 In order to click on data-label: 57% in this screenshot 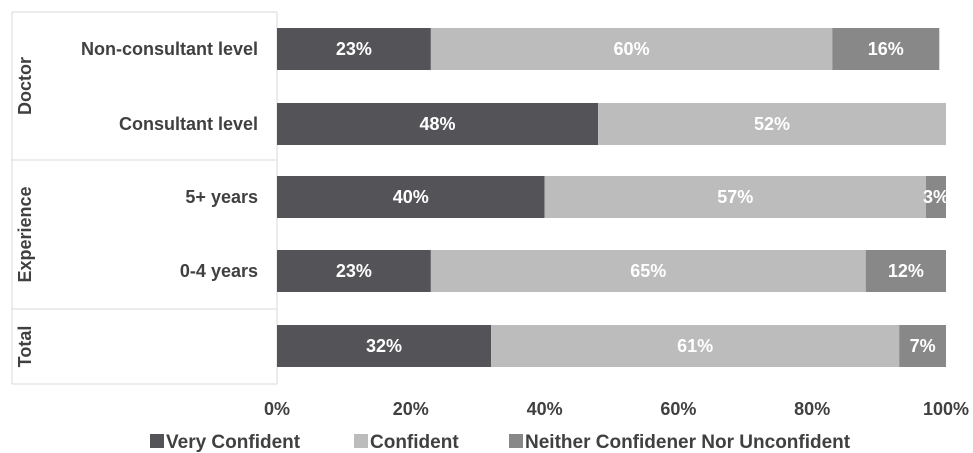, I will do `click(735, 197)`.